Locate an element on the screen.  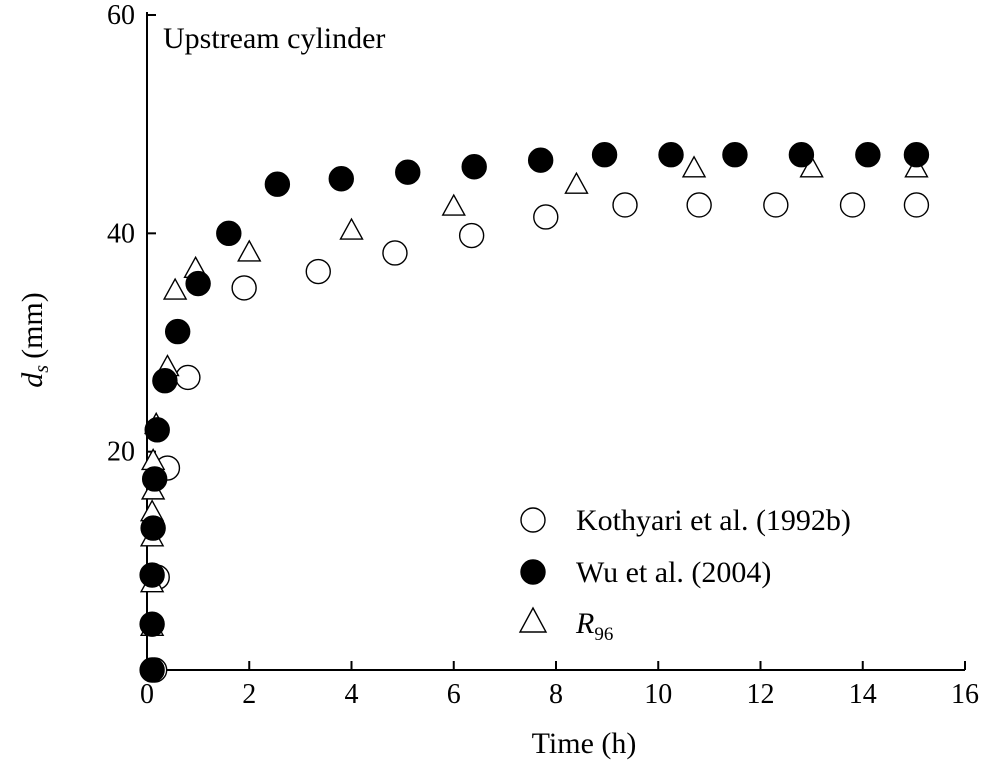
legend-item-wu: Wu et al. (2004) is located at coordinates (645, 572).